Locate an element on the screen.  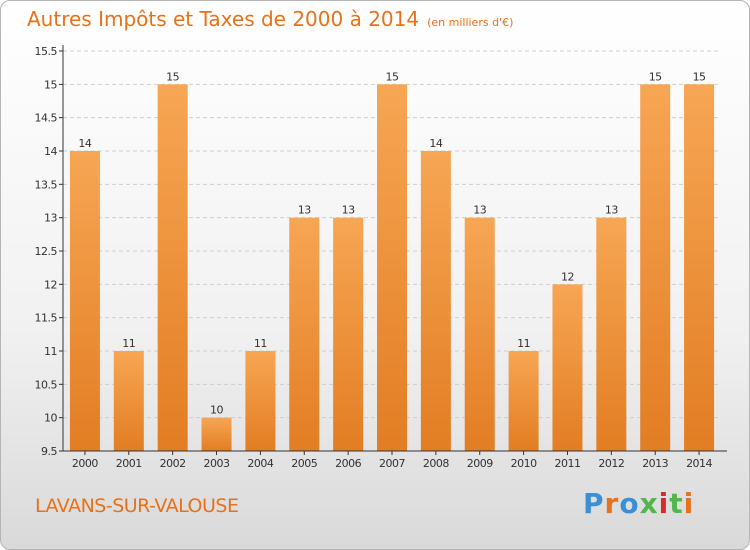
y-tick-label: 14 is located at coordinates (50, 151).